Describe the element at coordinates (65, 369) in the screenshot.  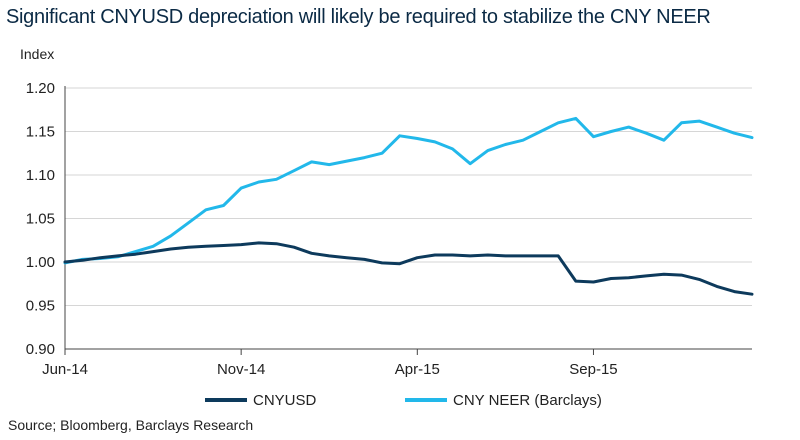
I see `x-tick-label: Jun-14` at that location.